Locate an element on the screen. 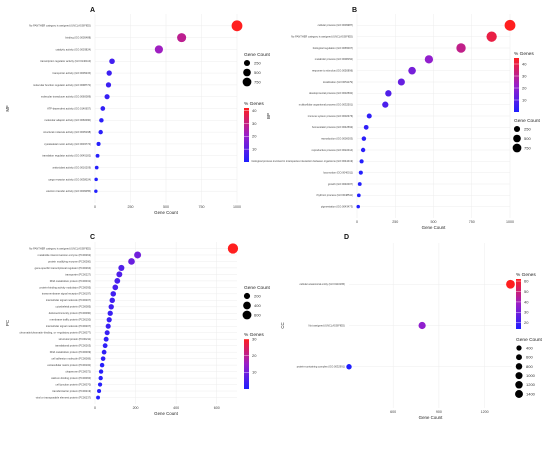  color-legend-bar is located at coordinates (518, 304).